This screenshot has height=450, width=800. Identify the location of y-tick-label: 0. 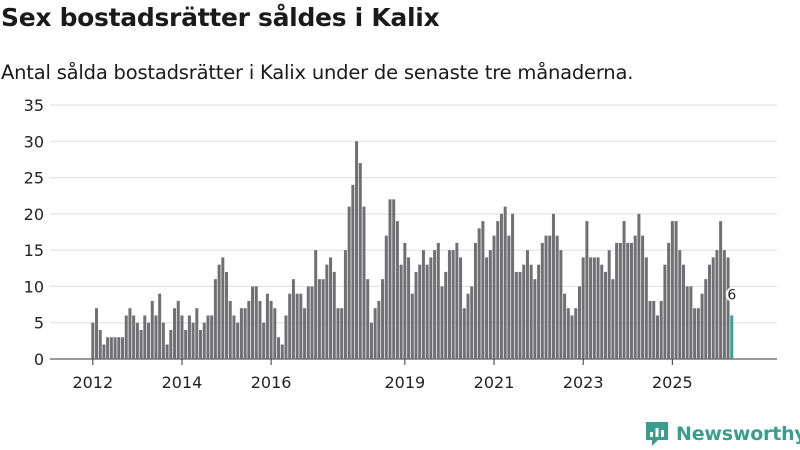
(39, 359).